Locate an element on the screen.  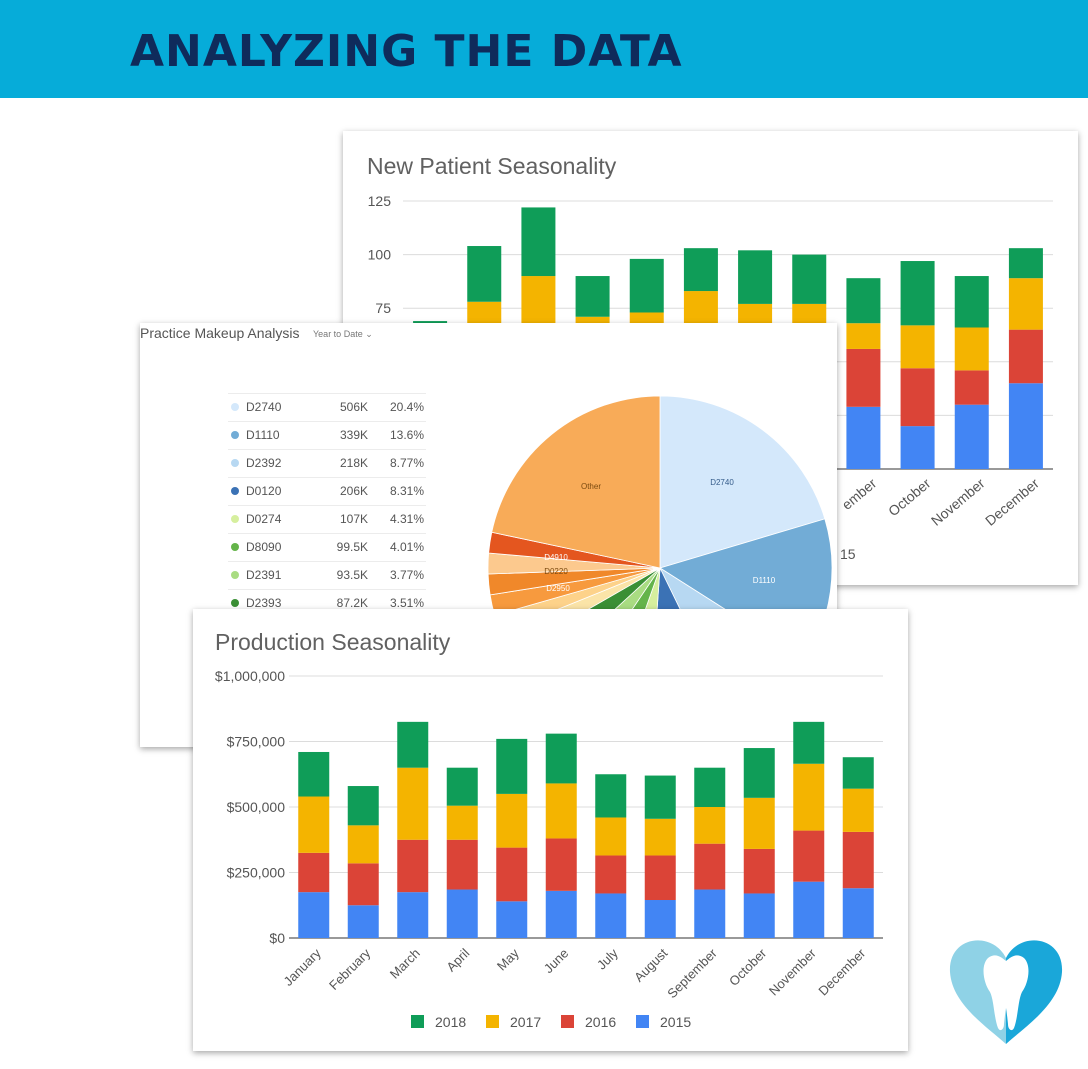
procedure-code: D0120 is located at coordinates (264, 491).